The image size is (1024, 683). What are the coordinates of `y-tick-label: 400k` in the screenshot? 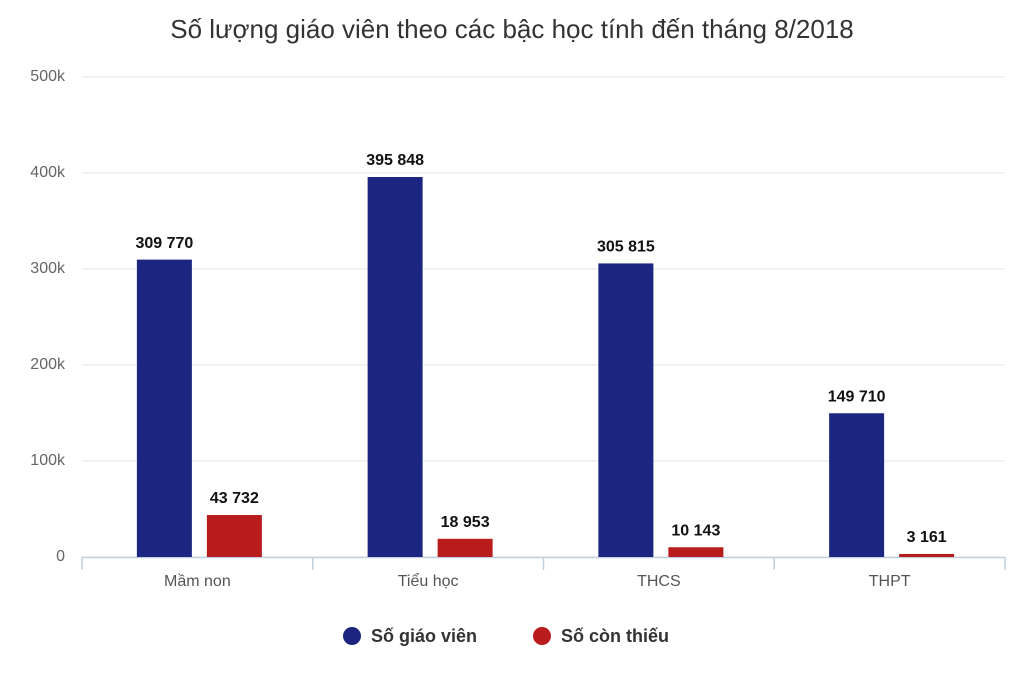 It's located at (48, 172).